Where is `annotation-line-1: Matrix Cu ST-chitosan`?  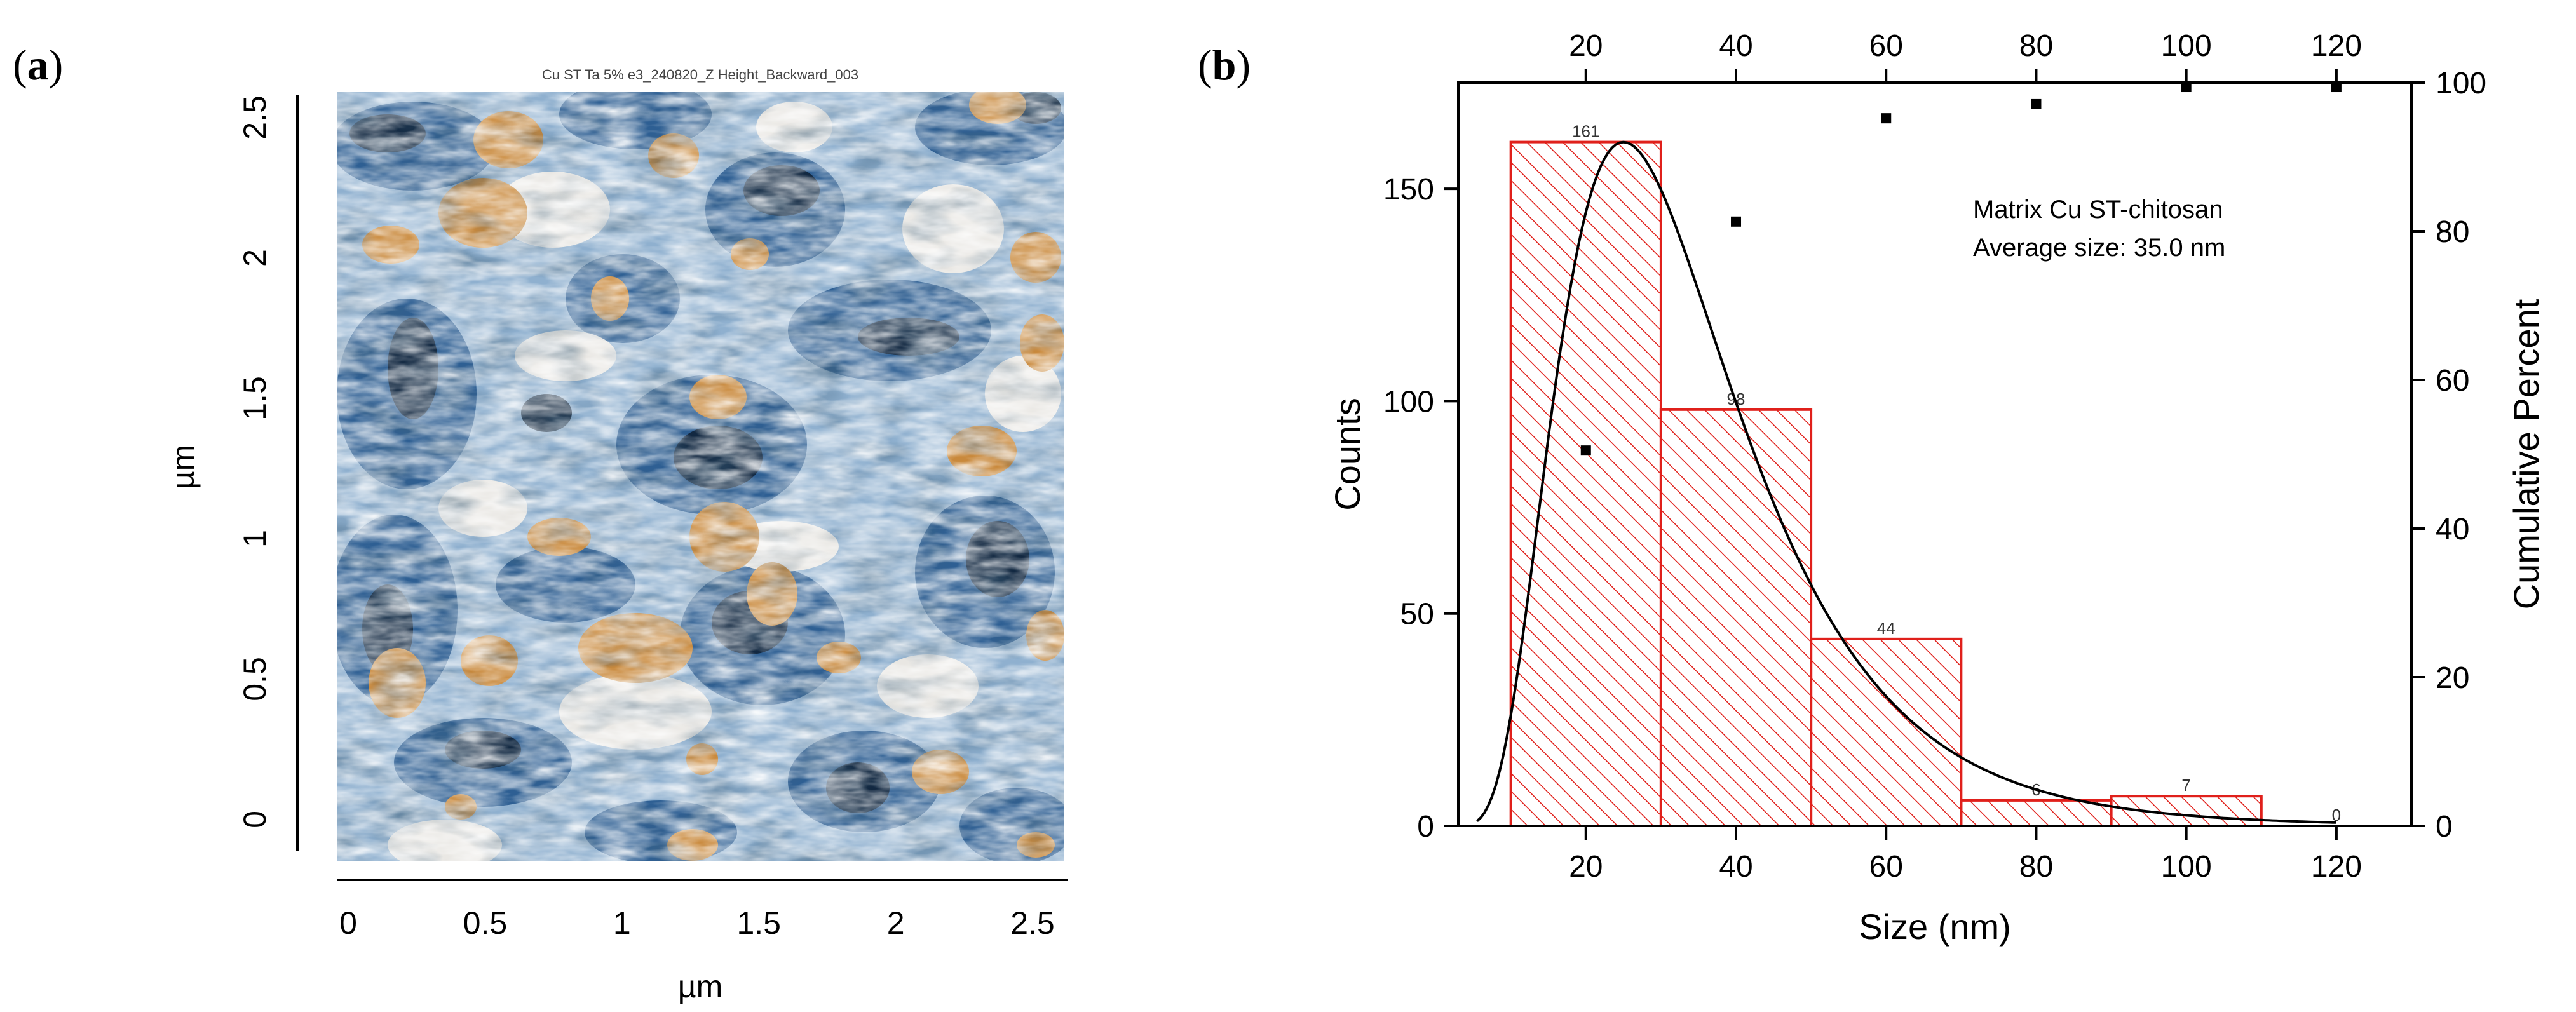 annotation-line-1: Matrix Cu ST-chitosan is located at coordinates (2098, 210).